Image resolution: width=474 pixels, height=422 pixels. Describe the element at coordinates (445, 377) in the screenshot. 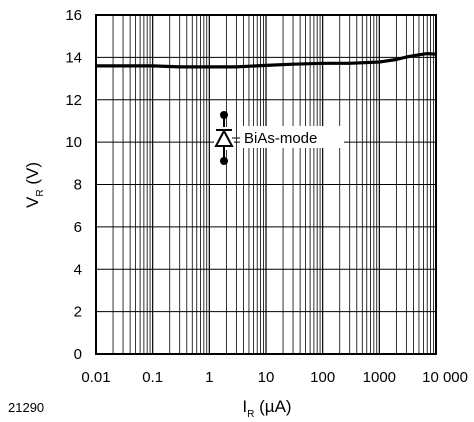

I see `x-tick-label: 10 000` at that location.